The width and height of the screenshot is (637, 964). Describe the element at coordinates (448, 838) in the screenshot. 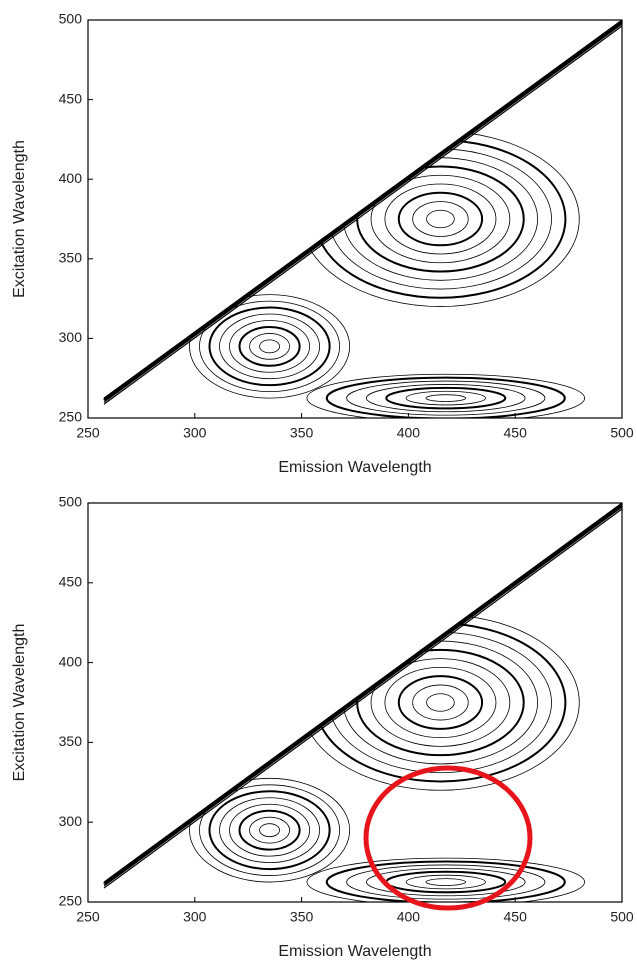

I see `highlight-ellipse` at that location.